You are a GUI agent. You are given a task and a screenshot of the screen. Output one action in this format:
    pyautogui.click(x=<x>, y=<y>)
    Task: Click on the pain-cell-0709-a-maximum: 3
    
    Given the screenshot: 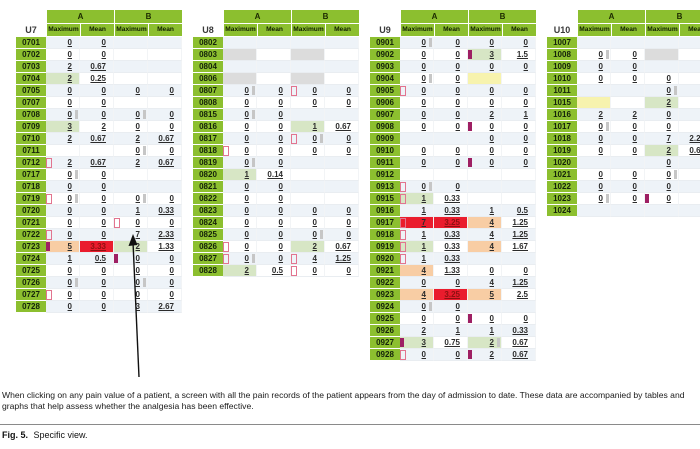 What is the action you would take?
    pyautogui.click(x=63, y=127)
    